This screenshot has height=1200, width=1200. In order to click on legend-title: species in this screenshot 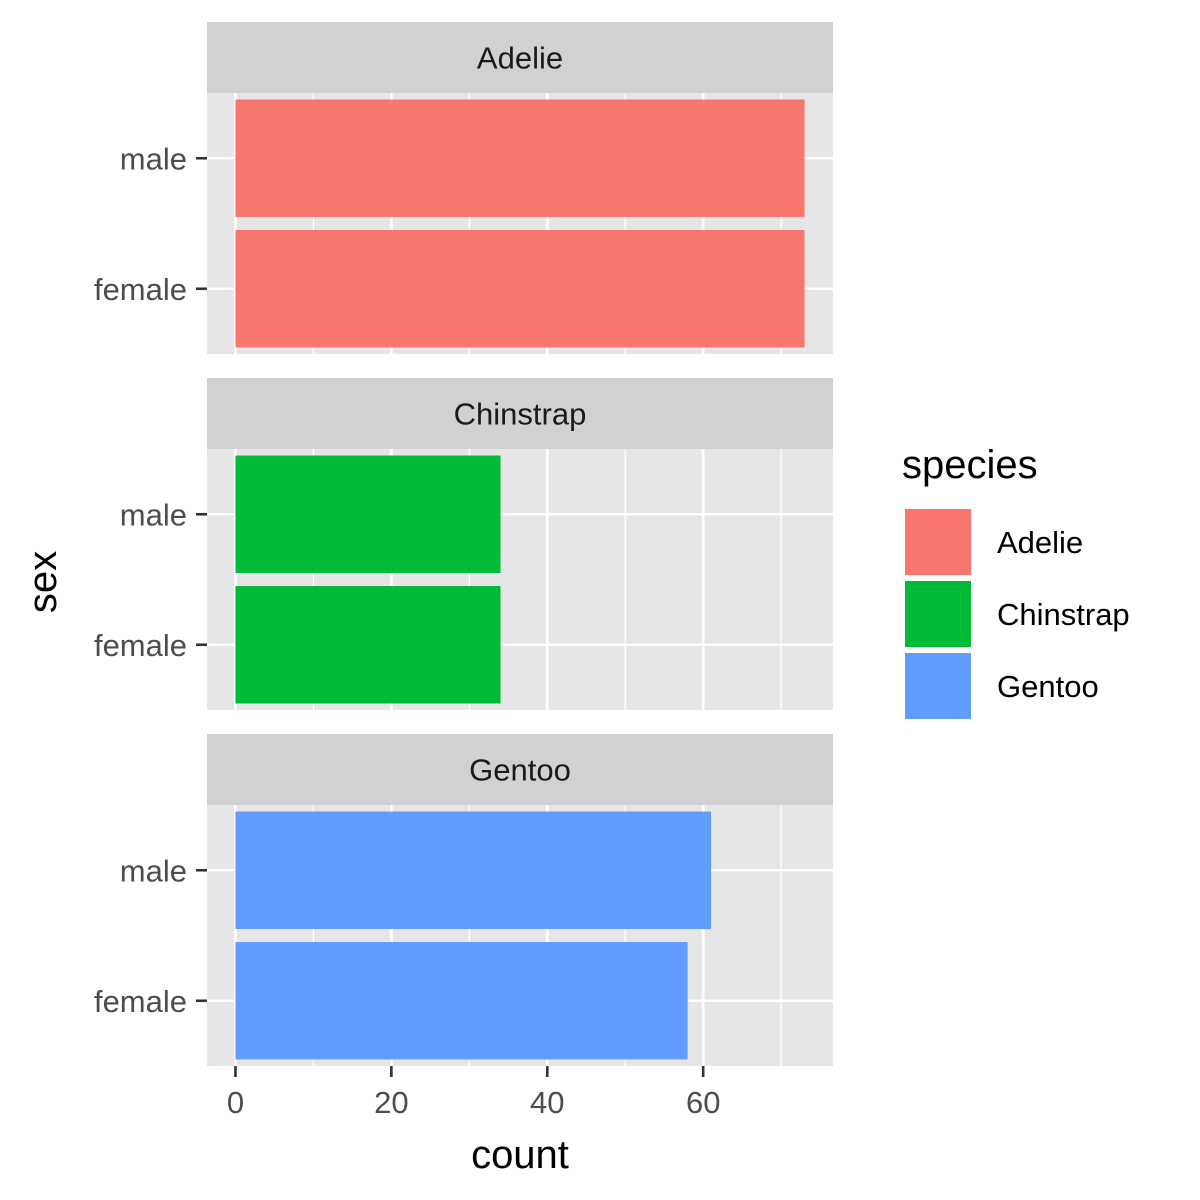, I will do `click(970, 465)`.